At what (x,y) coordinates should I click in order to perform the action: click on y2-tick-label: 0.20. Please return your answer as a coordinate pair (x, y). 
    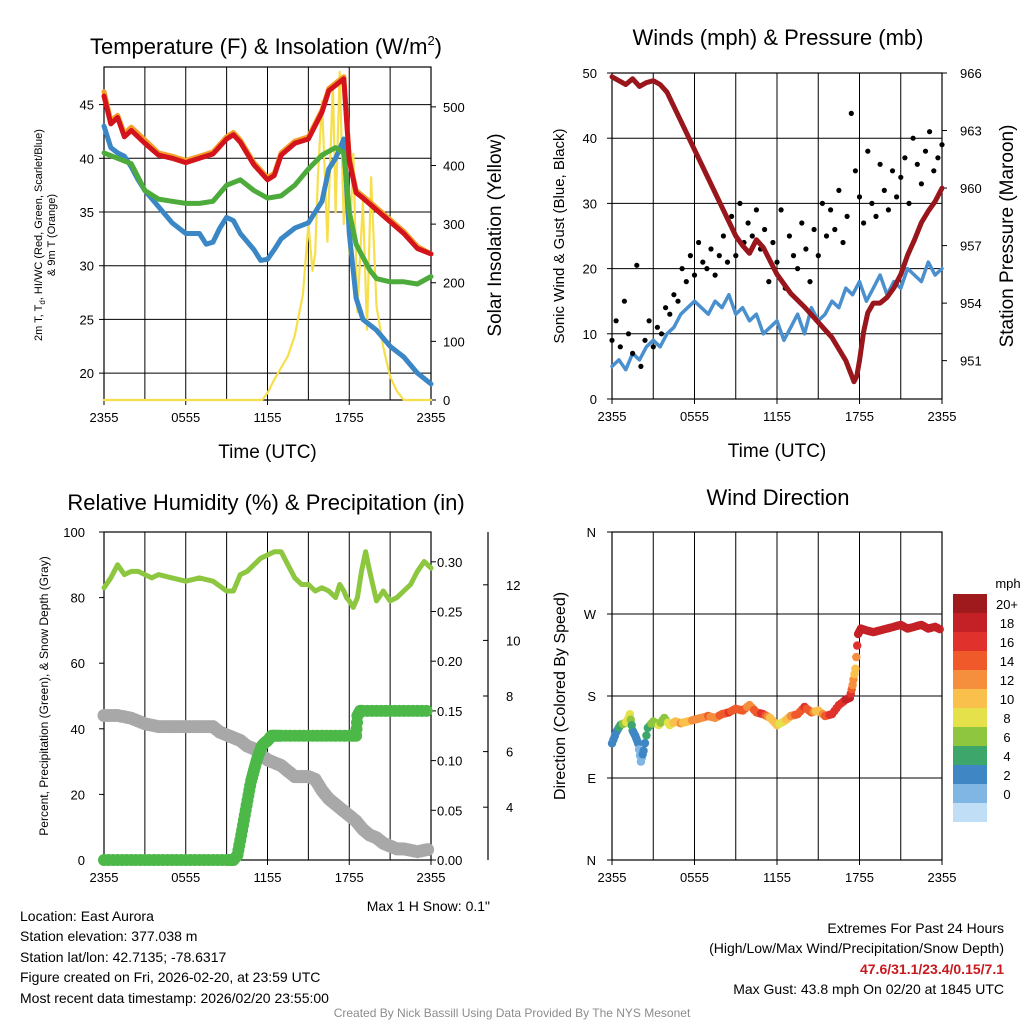
    Looking at the image, I should click on (449, 661).